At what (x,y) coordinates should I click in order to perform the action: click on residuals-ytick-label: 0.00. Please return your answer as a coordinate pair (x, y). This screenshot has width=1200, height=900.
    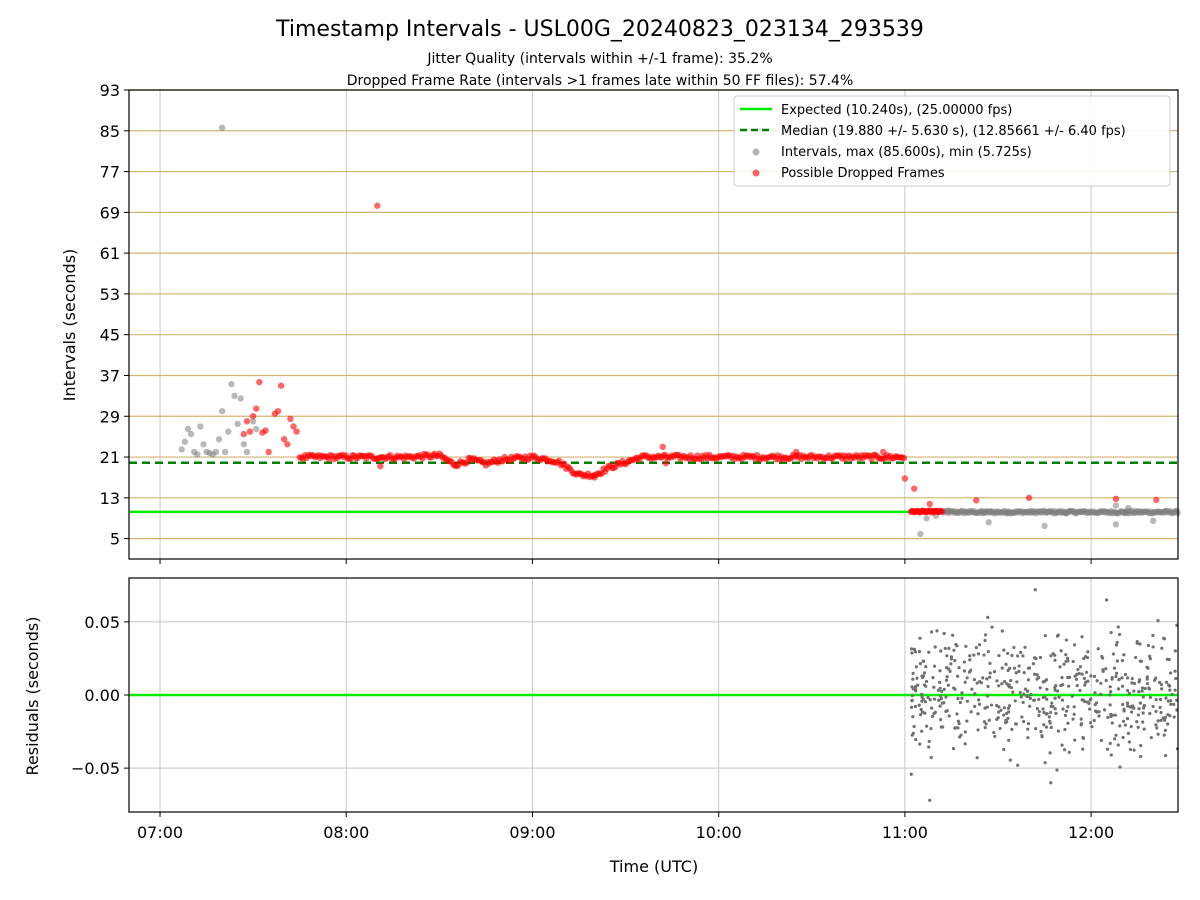
    Looking at the image, I should click on (102, 695).